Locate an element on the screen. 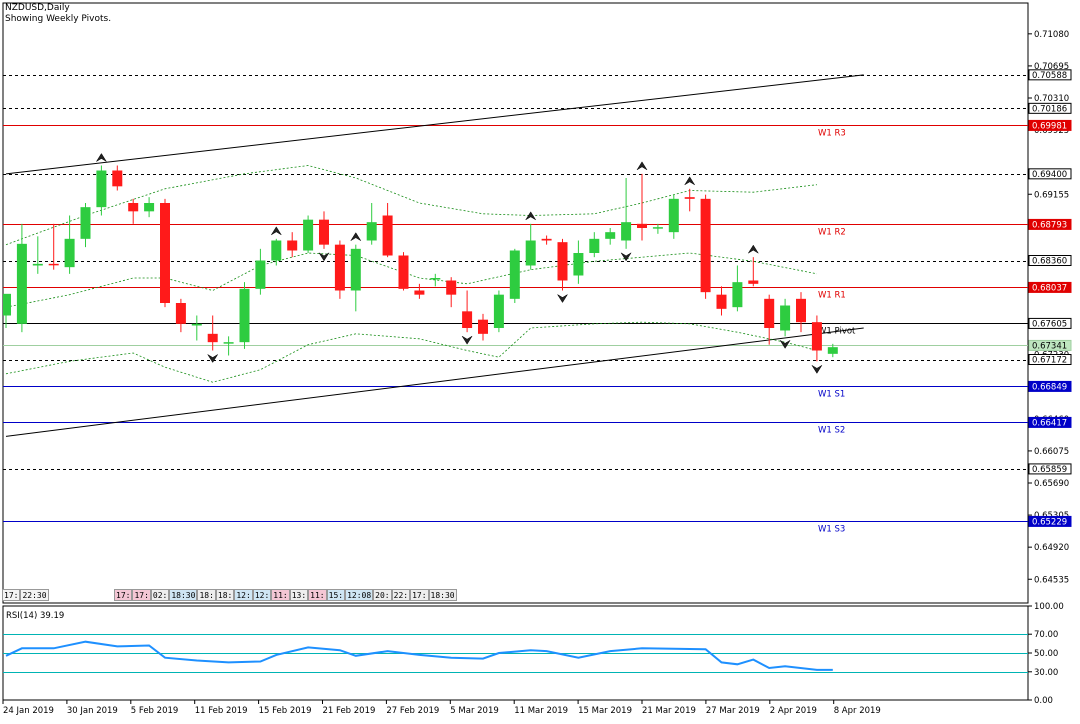 This screenshot has width=1080, height=724. x-axis-tick-label: 21 Feb 2019 is located at coordinates (349, 711).